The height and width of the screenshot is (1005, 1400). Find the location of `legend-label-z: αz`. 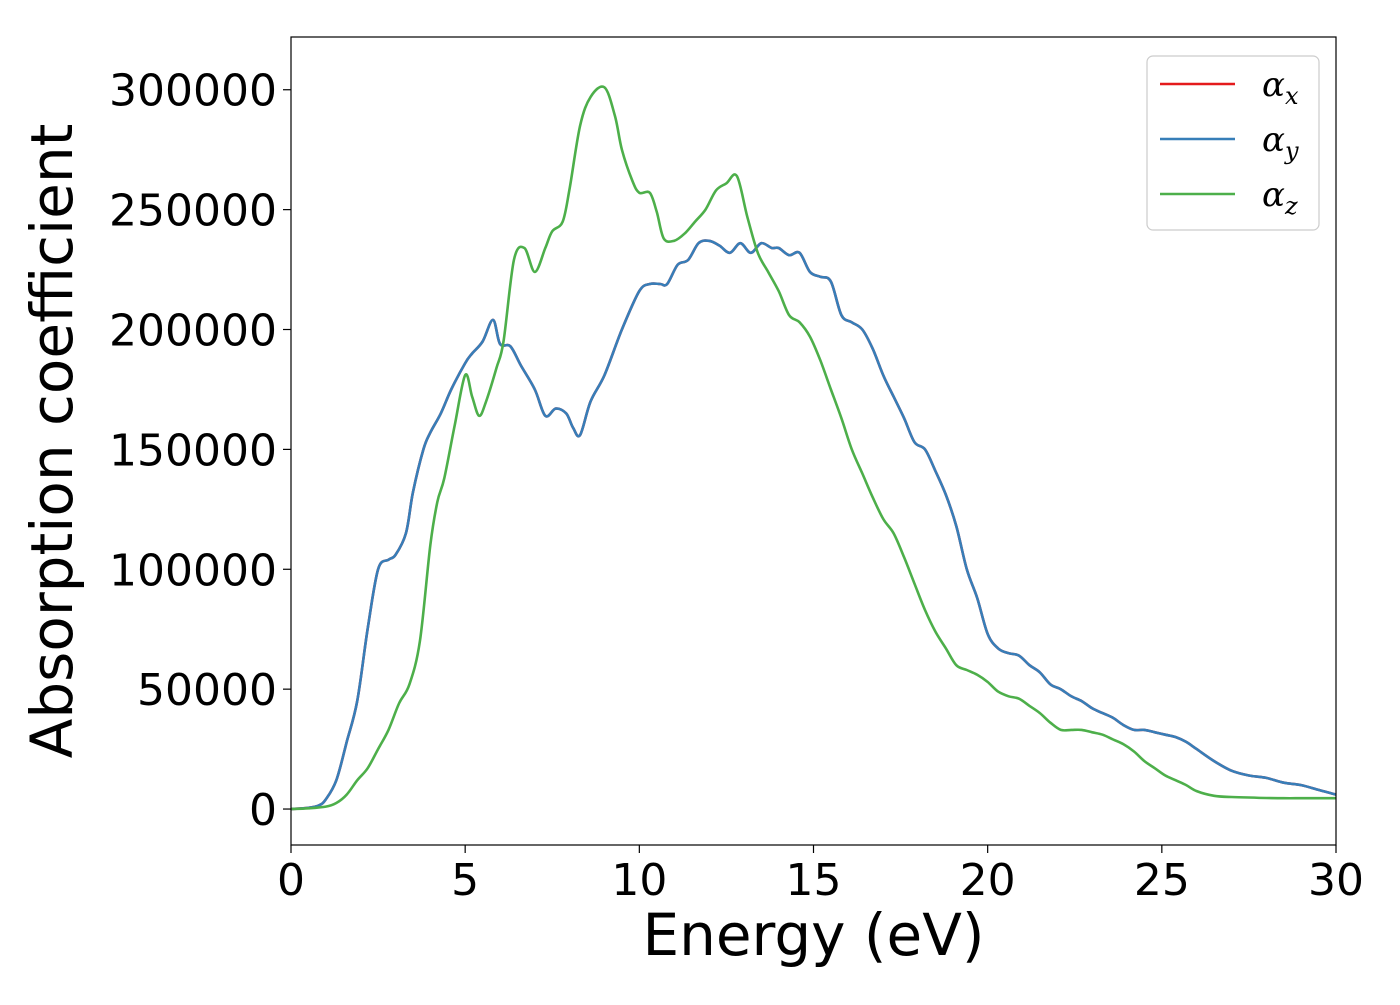

legend-label-z: αz is located at coordinates (1280, 197).